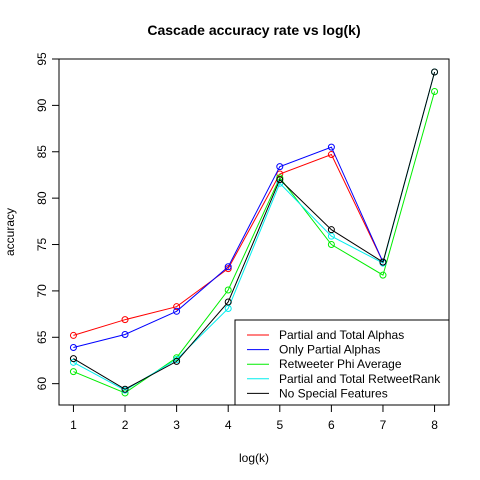 Image resolution: width=480 pixels, height=480 pixels. I want to click on y-tick-label: 95, so click(42, 59).